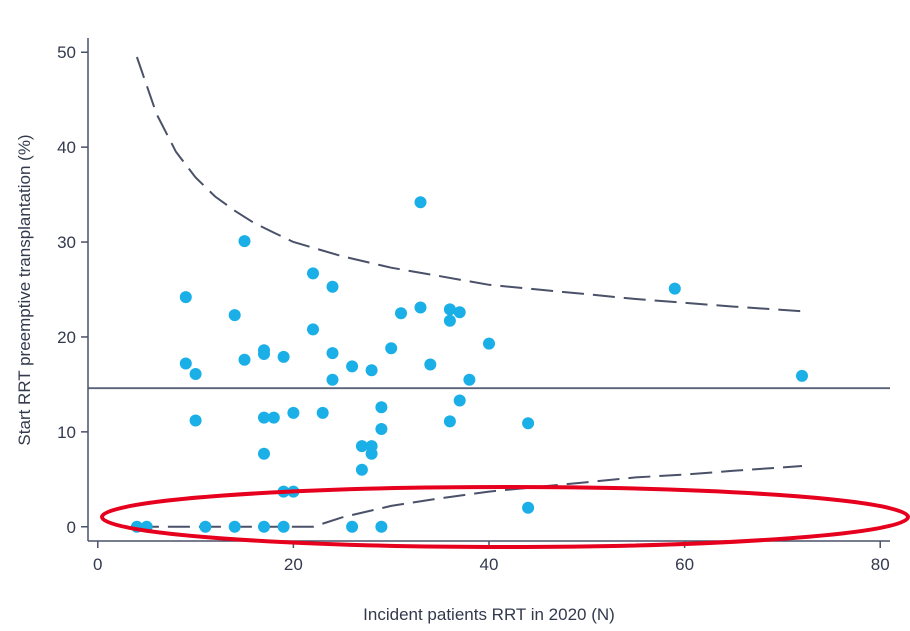  Describe the element at coordinates (880, 564) in the screenshot. I see `x-tick-label: 80` at that location.